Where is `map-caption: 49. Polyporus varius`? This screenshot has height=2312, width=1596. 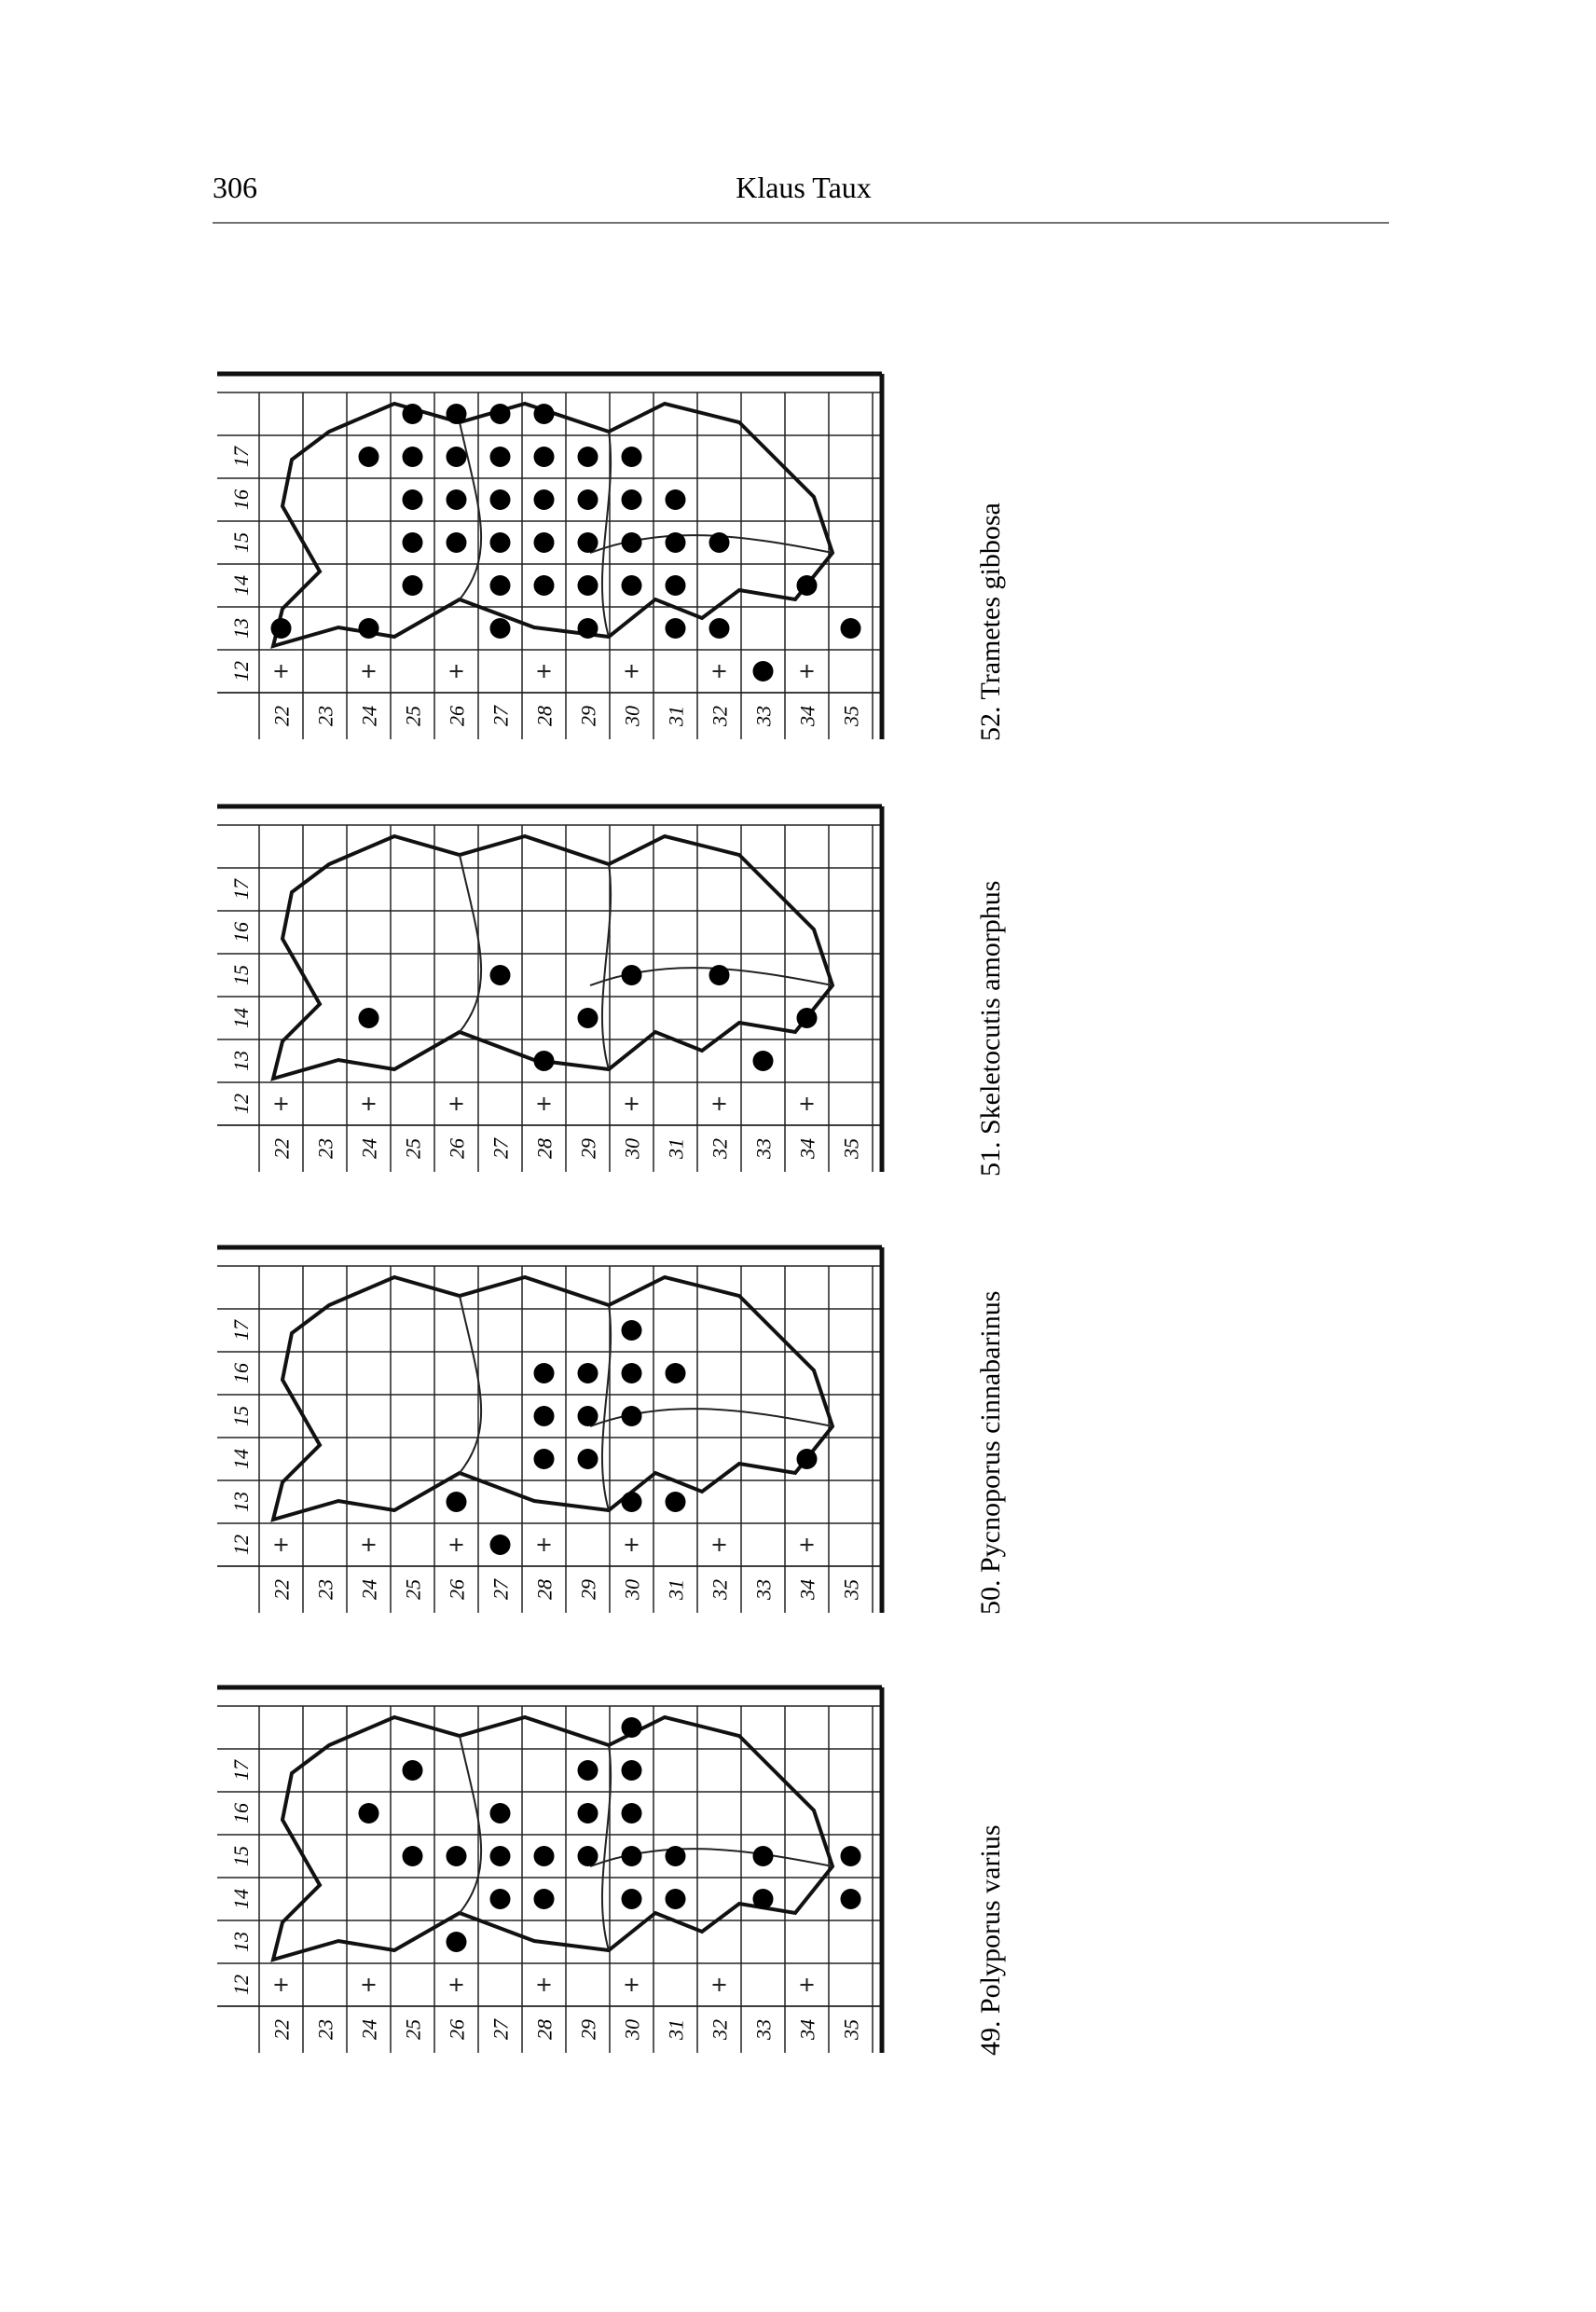
map-caption: 49. Polyporus varius is located at coordinates (990, 1941).